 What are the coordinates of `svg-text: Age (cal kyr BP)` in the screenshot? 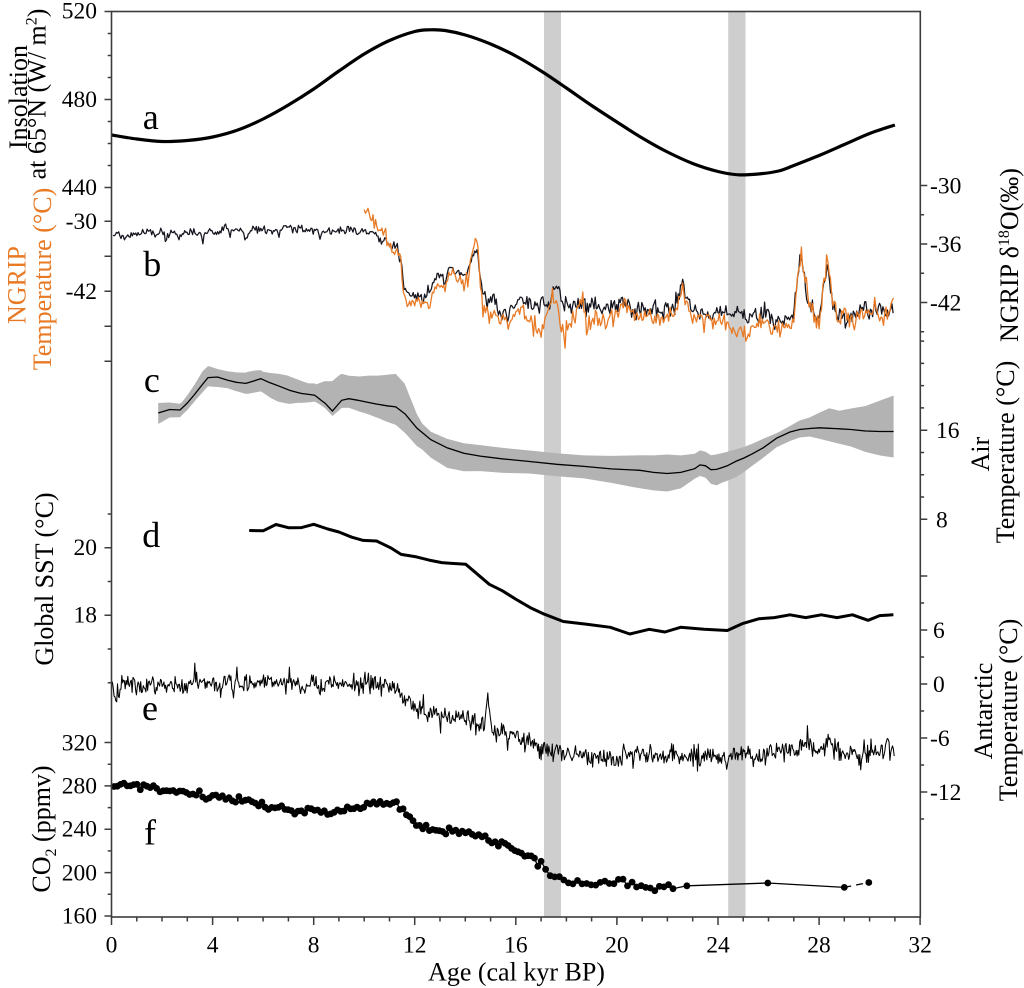 It's located at (516, 972).